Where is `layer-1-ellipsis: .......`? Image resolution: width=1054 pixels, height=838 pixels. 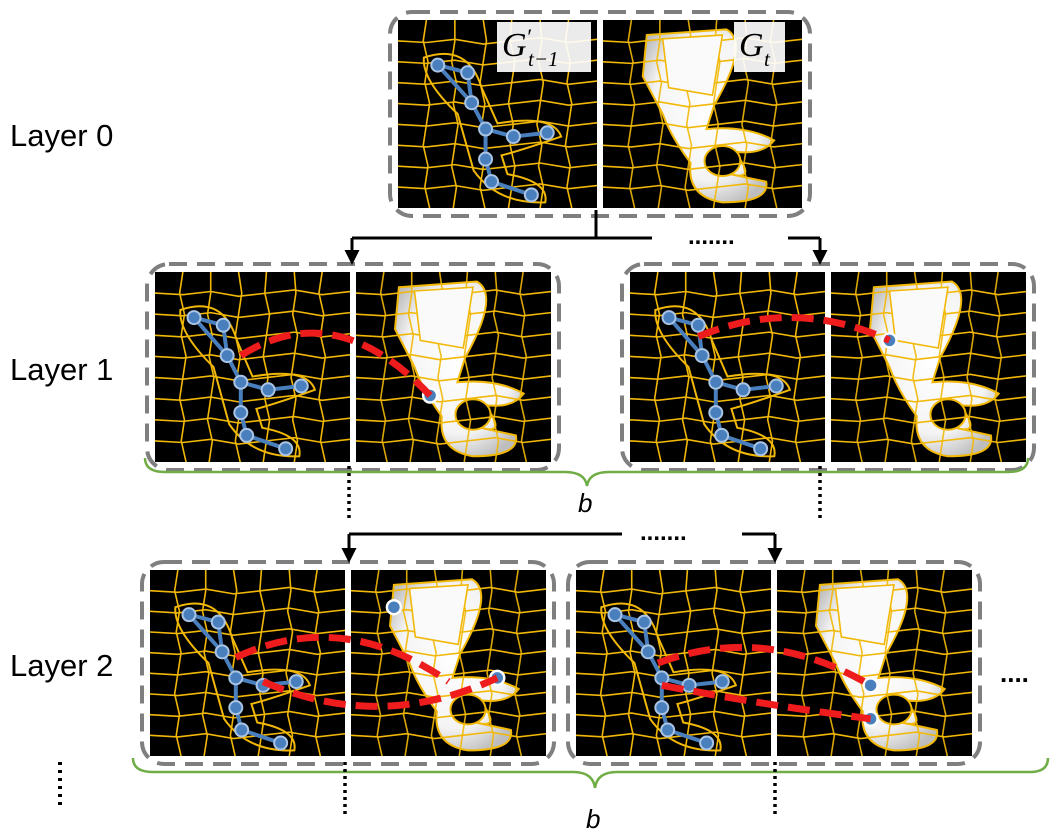 layer-1-ellipsis: ....... is located at coordinates (711, 236).